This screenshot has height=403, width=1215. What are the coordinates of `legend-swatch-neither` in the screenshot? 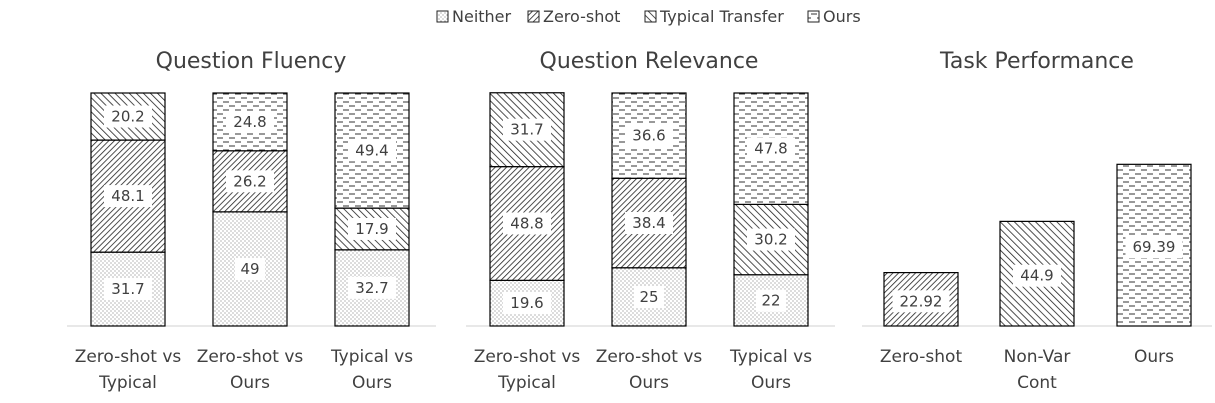 It's located at (442, 16).